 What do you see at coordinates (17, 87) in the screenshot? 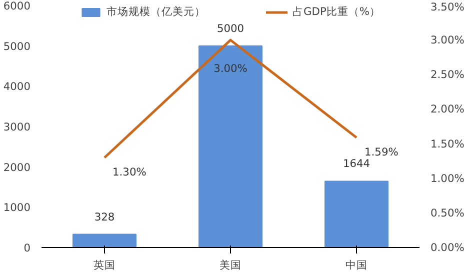
I see `y-tick-label: 4000` at bounding box center [17, 87].